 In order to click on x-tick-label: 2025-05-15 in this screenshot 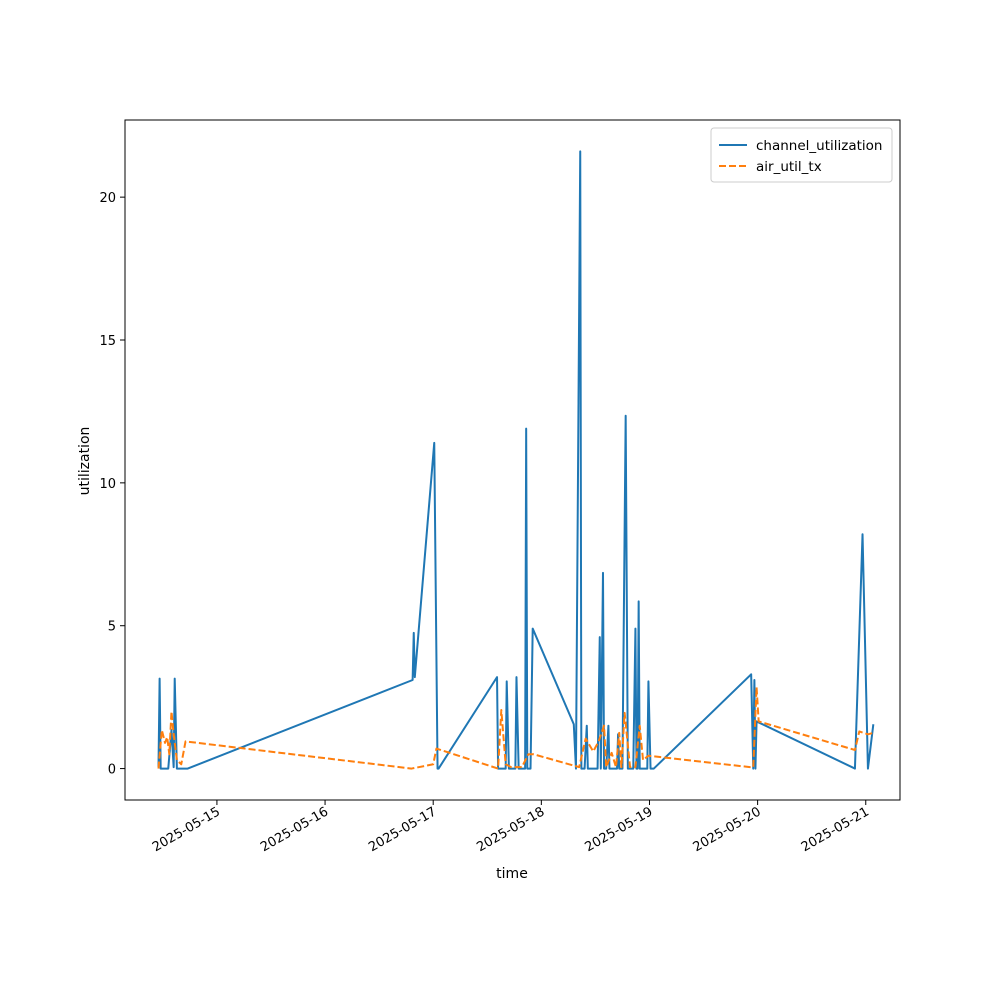, I will do `click(186, 829)`.